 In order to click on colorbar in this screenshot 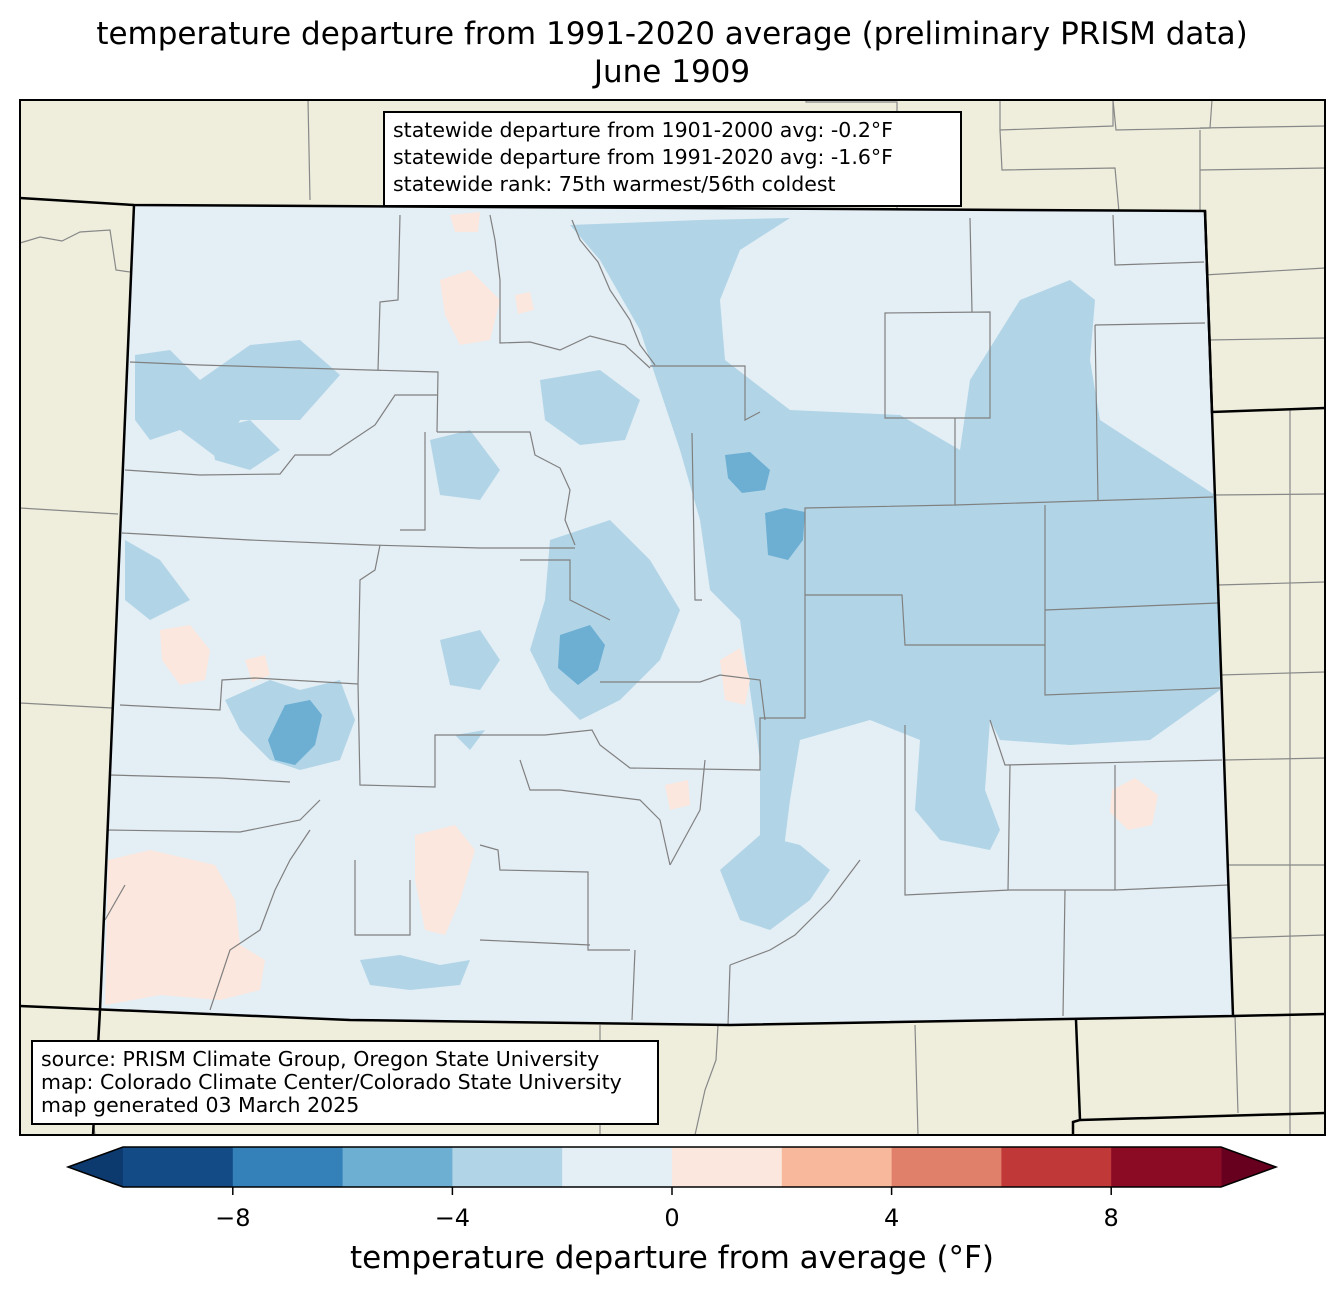, I will do `click(672, 1170)`.